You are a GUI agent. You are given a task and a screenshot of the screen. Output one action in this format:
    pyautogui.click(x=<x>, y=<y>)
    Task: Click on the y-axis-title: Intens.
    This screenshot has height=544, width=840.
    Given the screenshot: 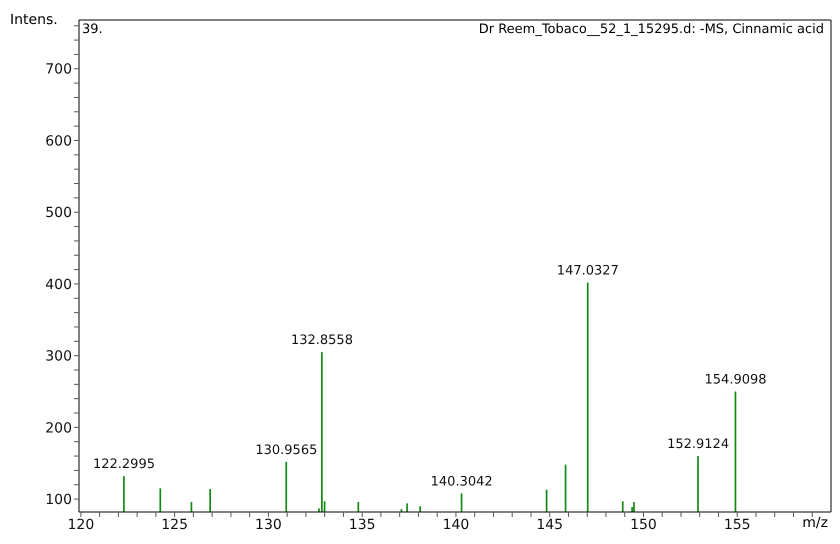 What is the action you would take?
    pyautogui.click(x=34, y=20)
    